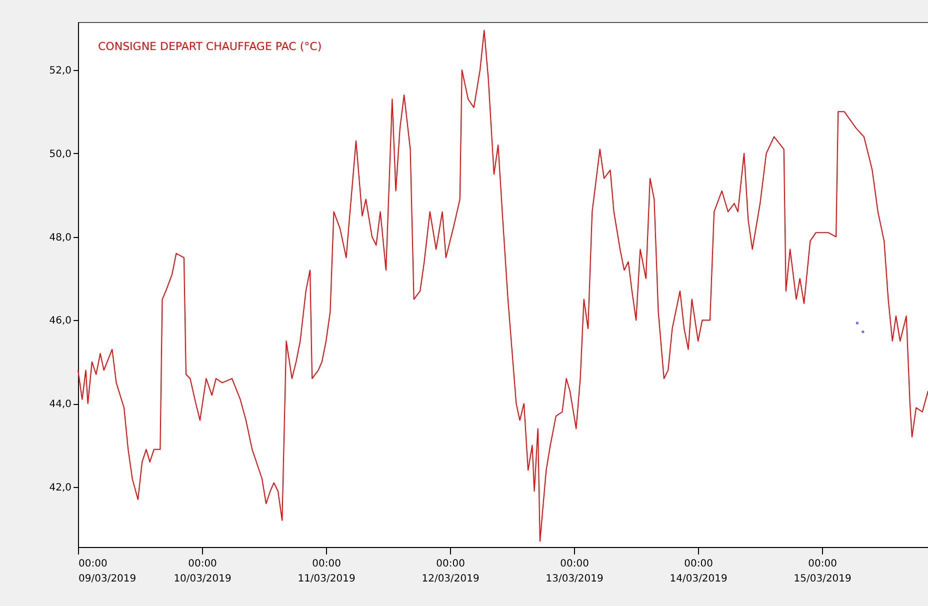  What do you see at coordinates (60, 238) in the screenshot?
I see `y-tick-label: 48,0` at bounding box center [60, 238].